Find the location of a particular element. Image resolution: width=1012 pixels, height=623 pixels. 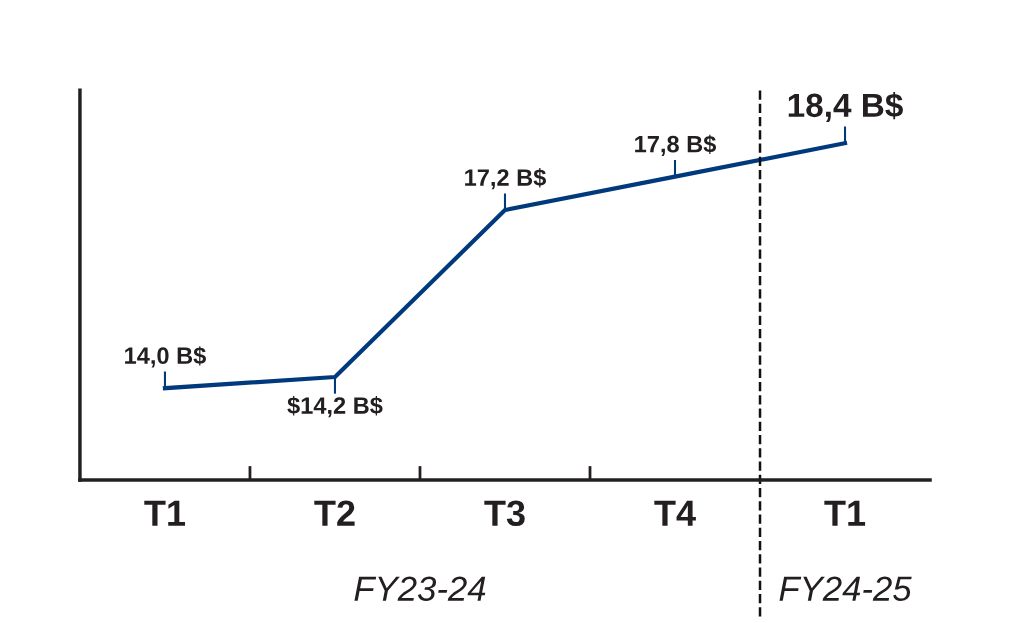

x-tick-label: T4 is located at coordinates (675, 513).